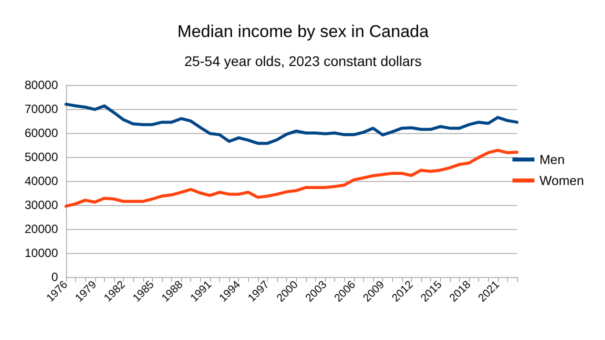 This screenshot has height=340, width=605. What do you see at coordinates (41, 133) in the screenshot?
I see `y-tick-label: 60000` at bounding box center [41, 133].